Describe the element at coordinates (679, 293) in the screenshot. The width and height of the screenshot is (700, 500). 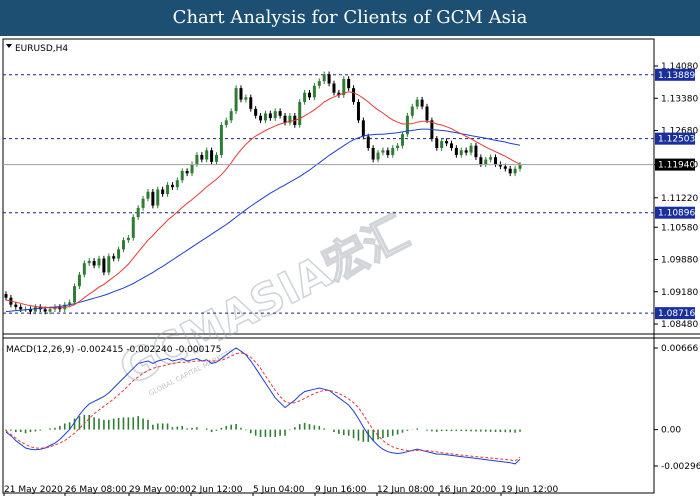
I see `price-tick-label: 1.09180` at that location.